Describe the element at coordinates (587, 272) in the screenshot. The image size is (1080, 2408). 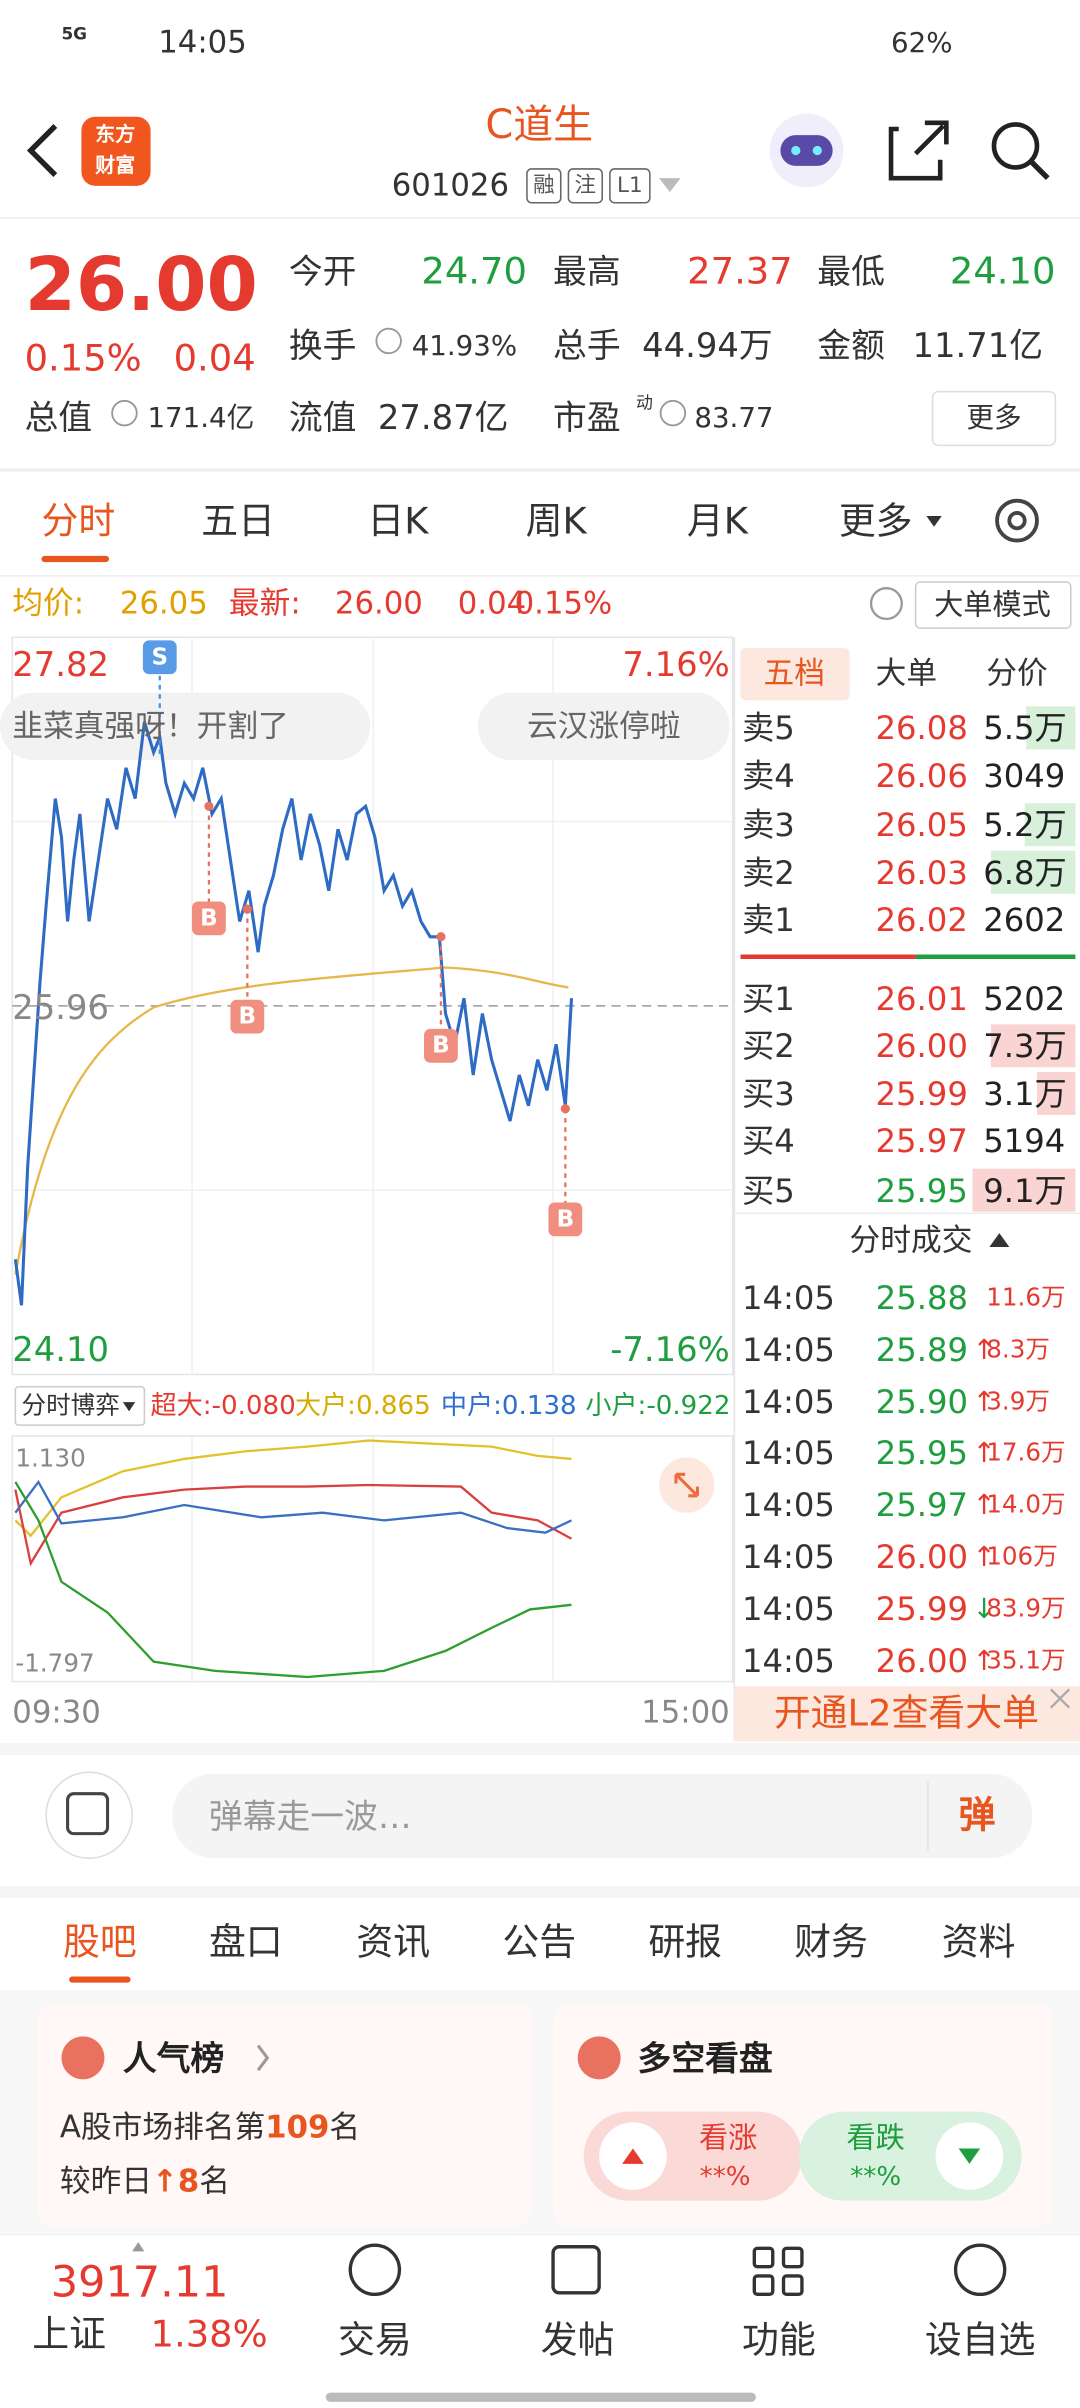
I see `stat-label: 最高` at that location.